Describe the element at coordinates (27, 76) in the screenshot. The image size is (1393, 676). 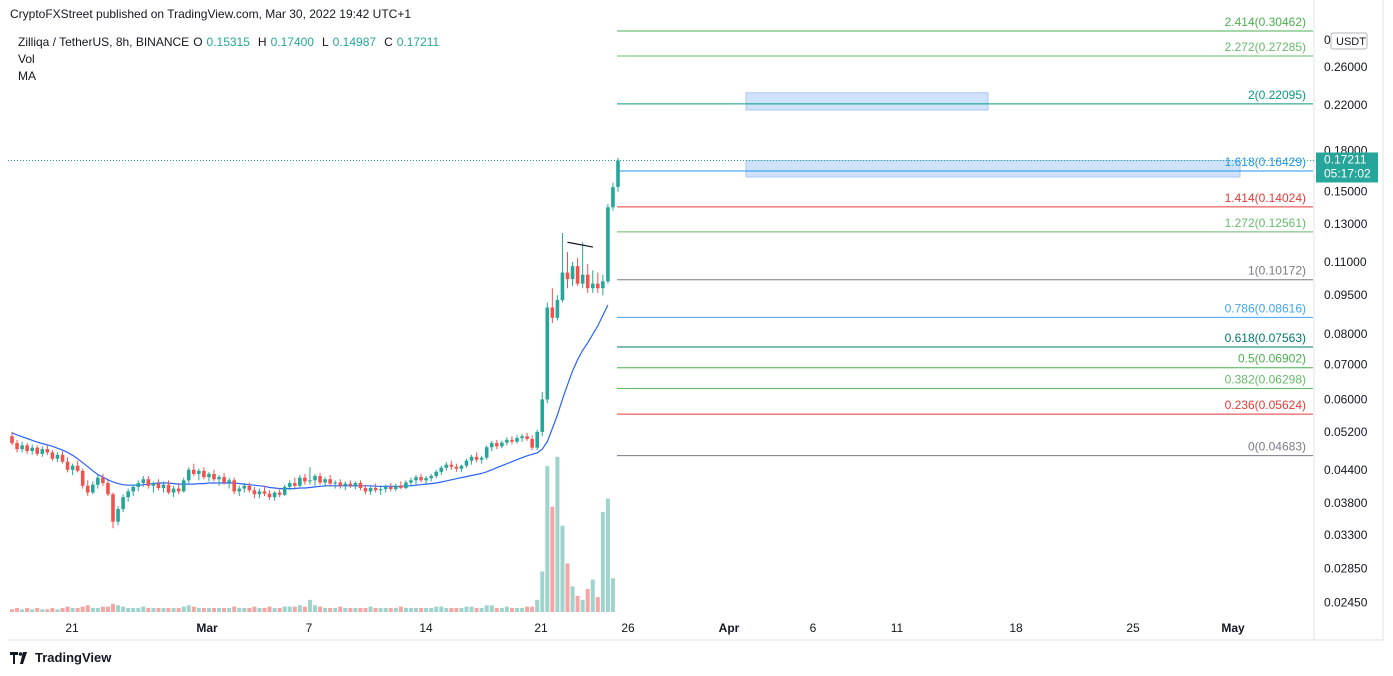
I see `ma-indicator-label: MA` at that location.